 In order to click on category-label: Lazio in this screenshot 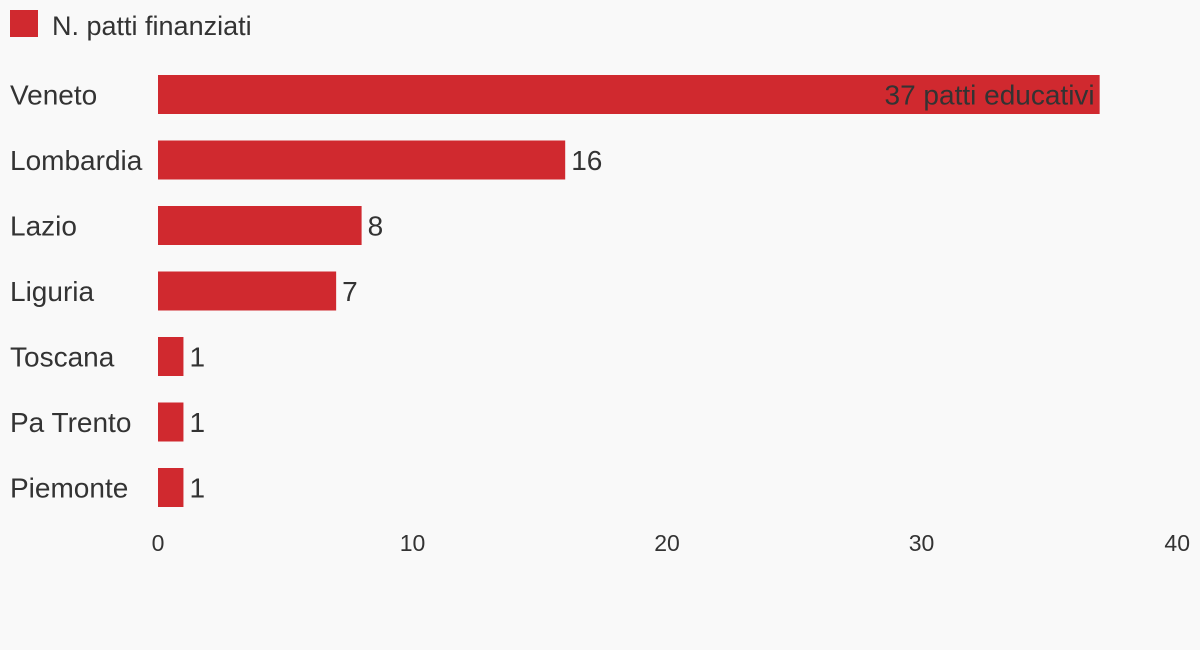, I will do `click(43, 226)`.